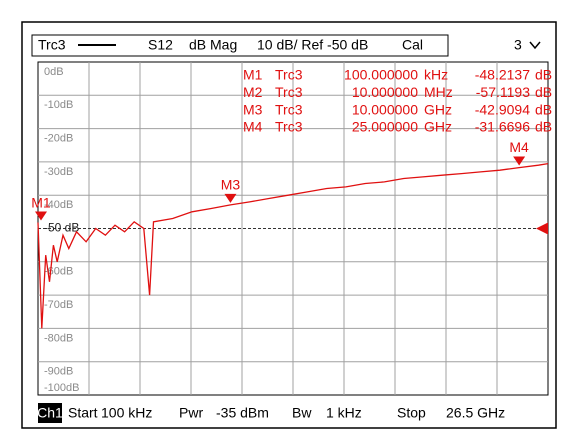  Describe the element at coordinates (61, 228) in the screenshot. I see `y-tick-label: -50 dB` at that location.